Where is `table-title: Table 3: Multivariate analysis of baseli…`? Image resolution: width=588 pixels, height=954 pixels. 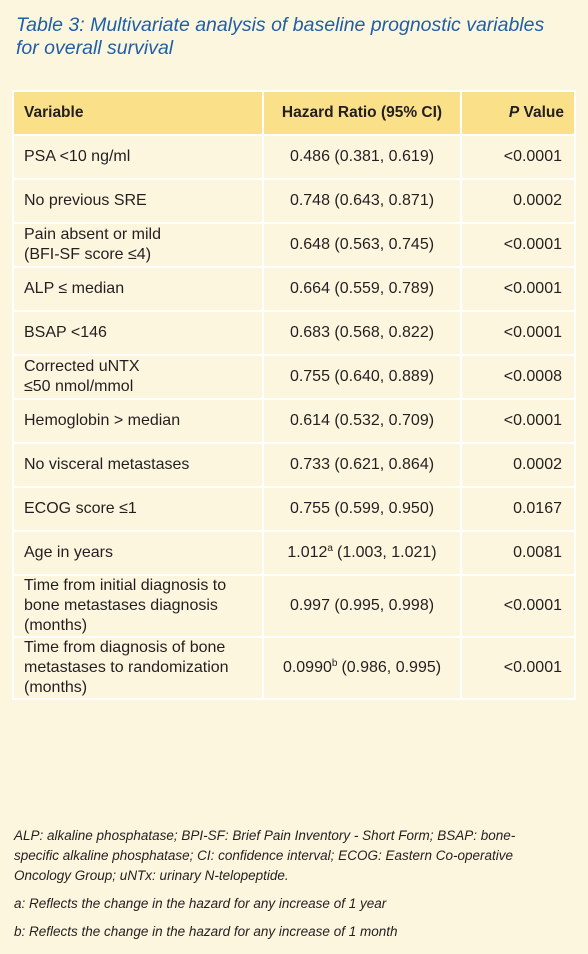 table-title: Table 3: Multivariate analysis of baseli… is located at coordinates (280, 36).